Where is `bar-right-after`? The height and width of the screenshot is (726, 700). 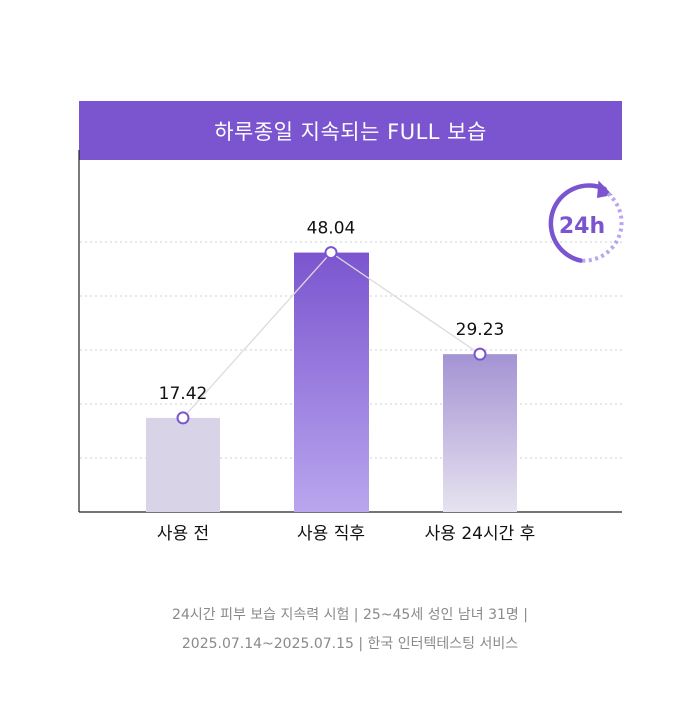 bar-right-after is located at coordinates (331, 382).